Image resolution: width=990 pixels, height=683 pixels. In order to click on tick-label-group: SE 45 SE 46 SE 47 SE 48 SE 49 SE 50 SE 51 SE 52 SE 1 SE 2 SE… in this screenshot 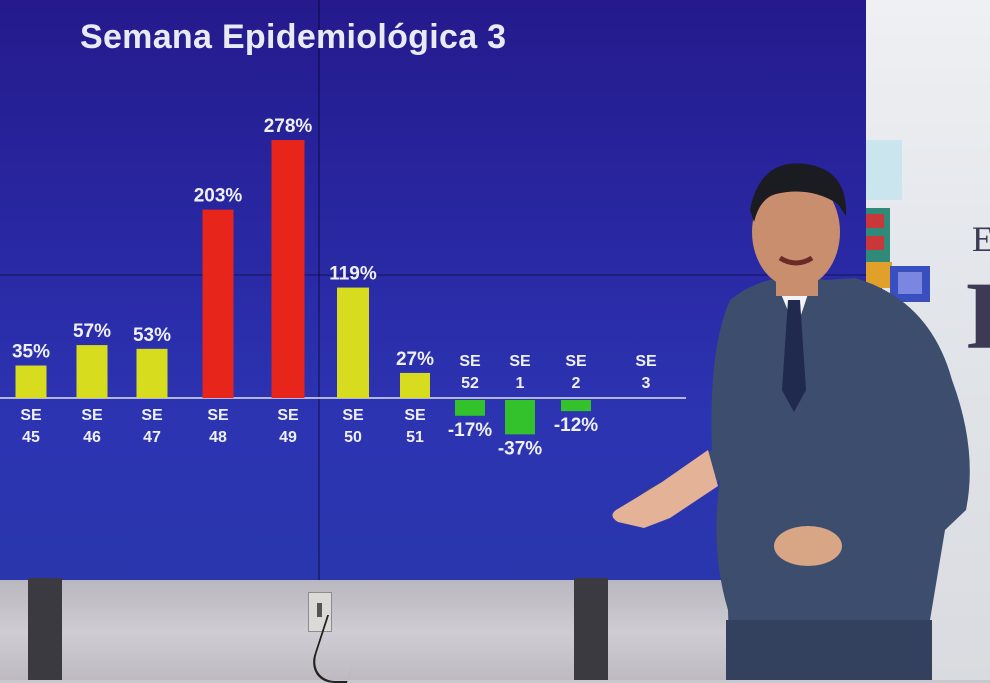, I will do `click(338, 399)`.